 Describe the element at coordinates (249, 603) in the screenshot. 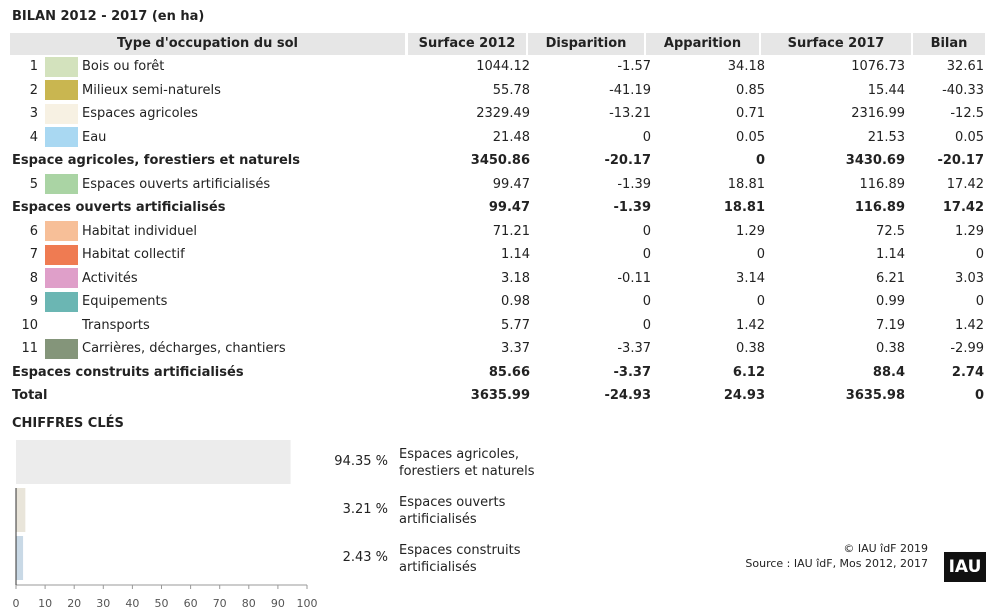

I see `x-tick-label: 80` at that location.